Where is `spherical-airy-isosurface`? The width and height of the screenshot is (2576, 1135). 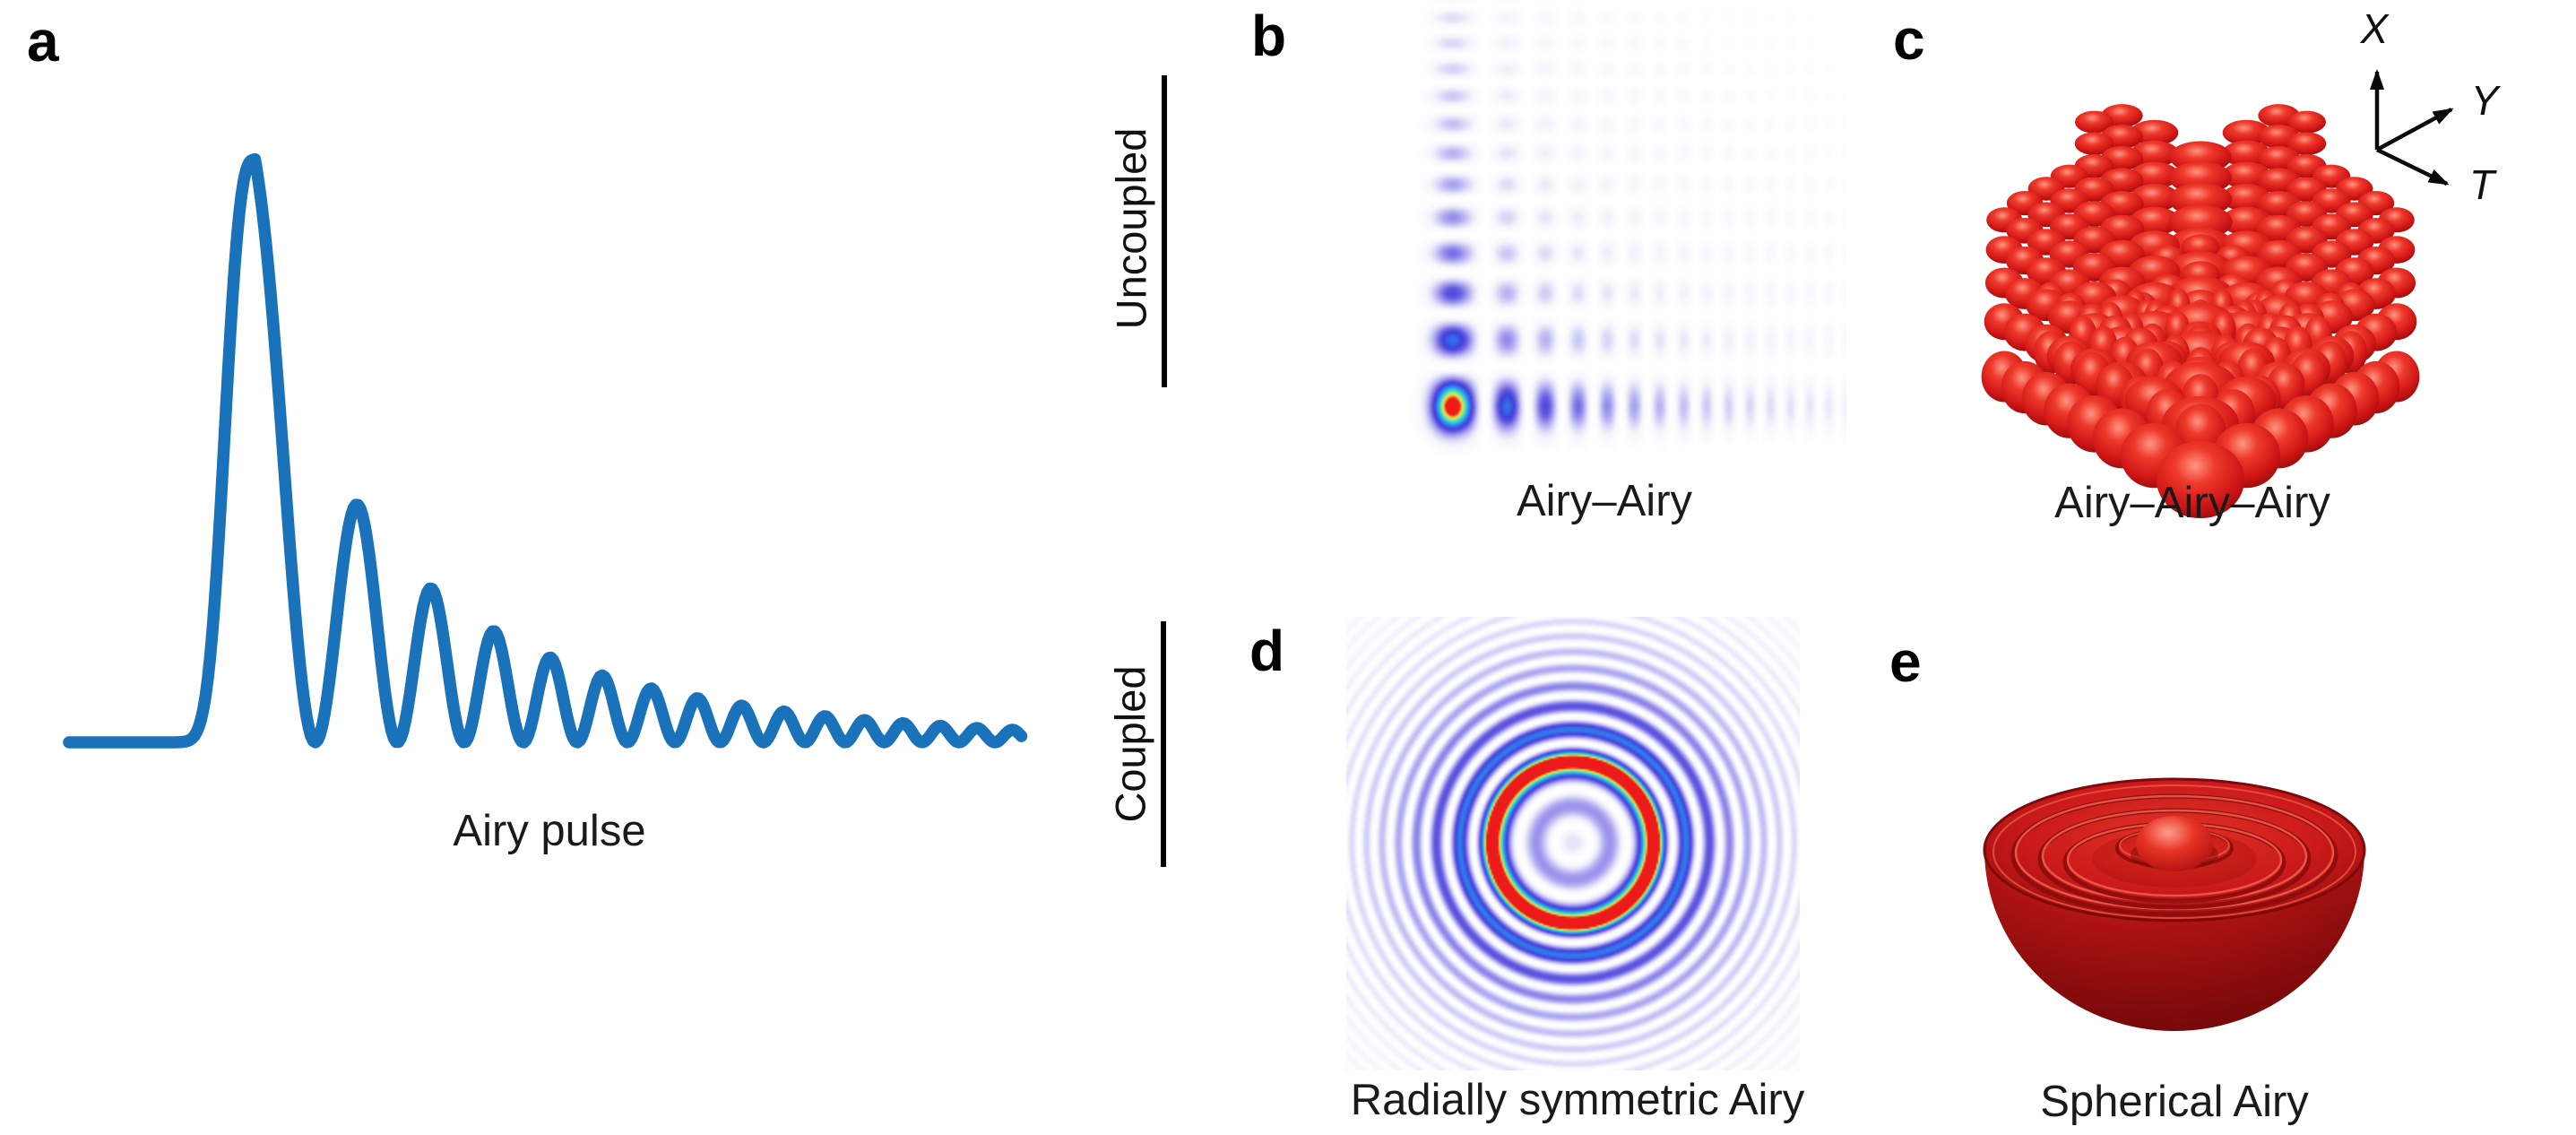
spherical-airy-isosurface is located at coordinates (2174, 904).